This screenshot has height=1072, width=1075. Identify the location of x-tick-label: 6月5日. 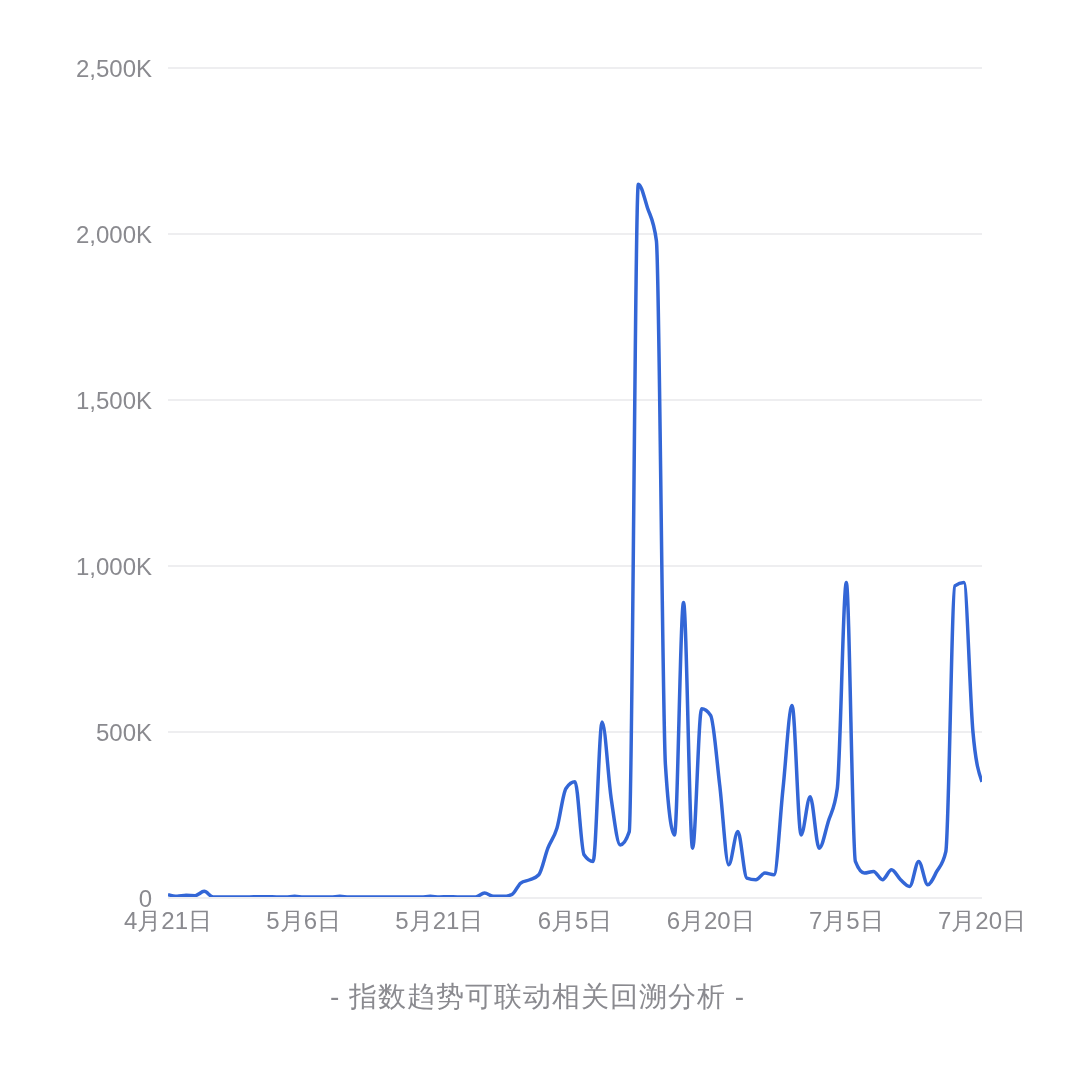
(575, 921).